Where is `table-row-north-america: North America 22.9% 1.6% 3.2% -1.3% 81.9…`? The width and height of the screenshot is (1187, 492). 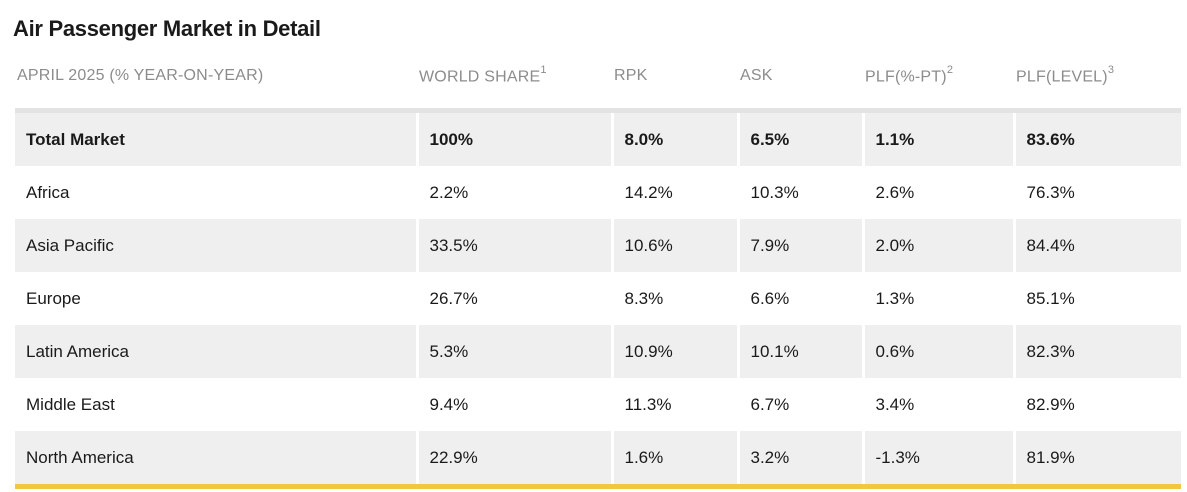 table-row-north-america: North America 22.9% 1.6% 3.2% -1.3% 81.9… is located at coordinates (598, 460).